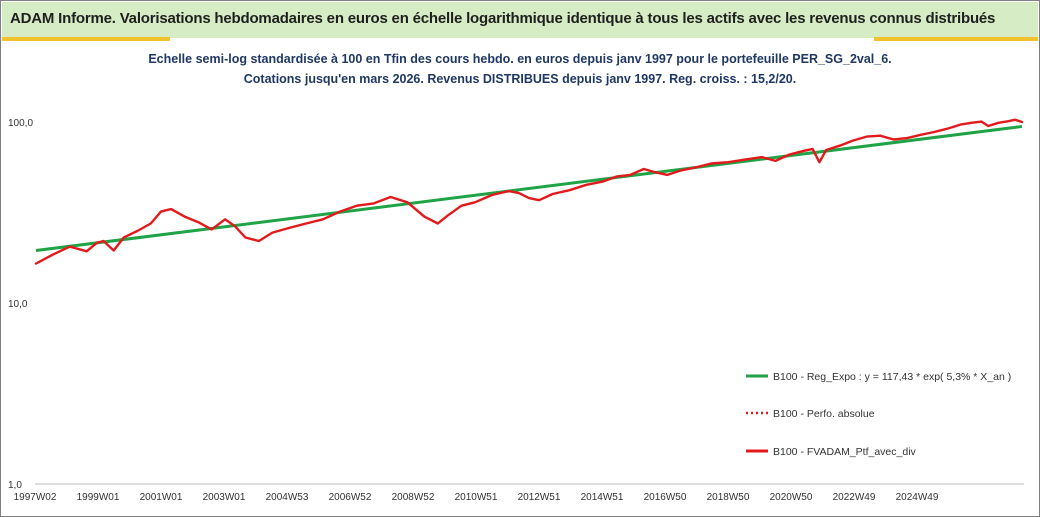 The width and height of the screenshot is (1040, 517). I want to click on y-axis-ticks: 100,0 10,0 1,0, so click(20, 304).